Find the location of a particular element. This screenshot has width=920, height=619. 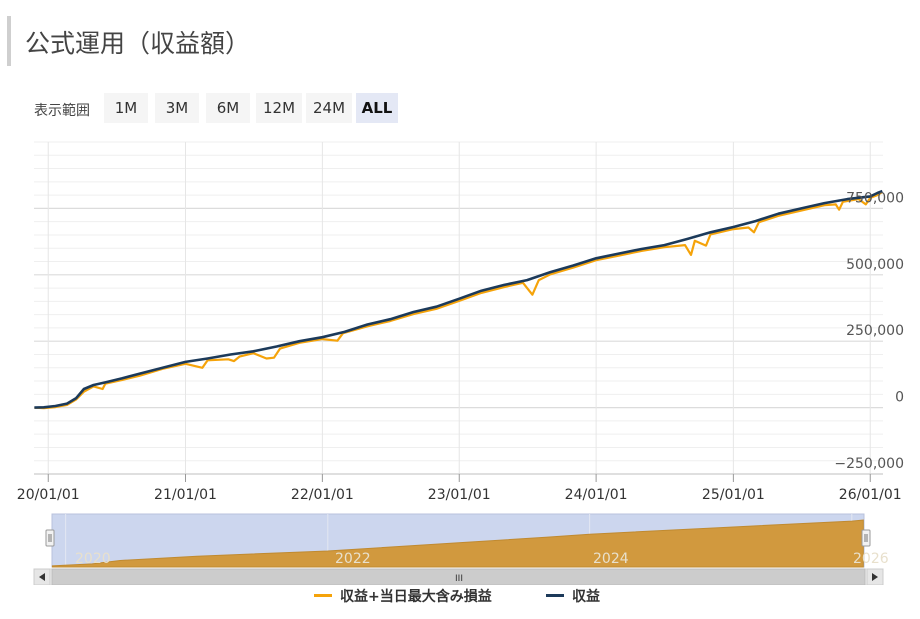

navigator-year-label: 2022 is located at coordinates (353, 559).